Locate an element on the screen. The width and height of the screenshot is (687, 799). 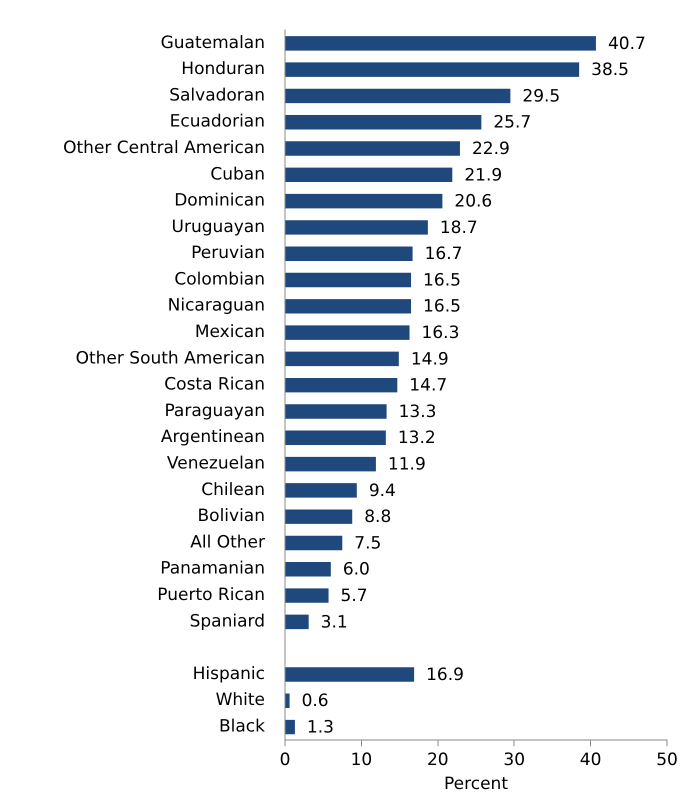
y-tick-label: Cuban is located at coordinates (237, 174).